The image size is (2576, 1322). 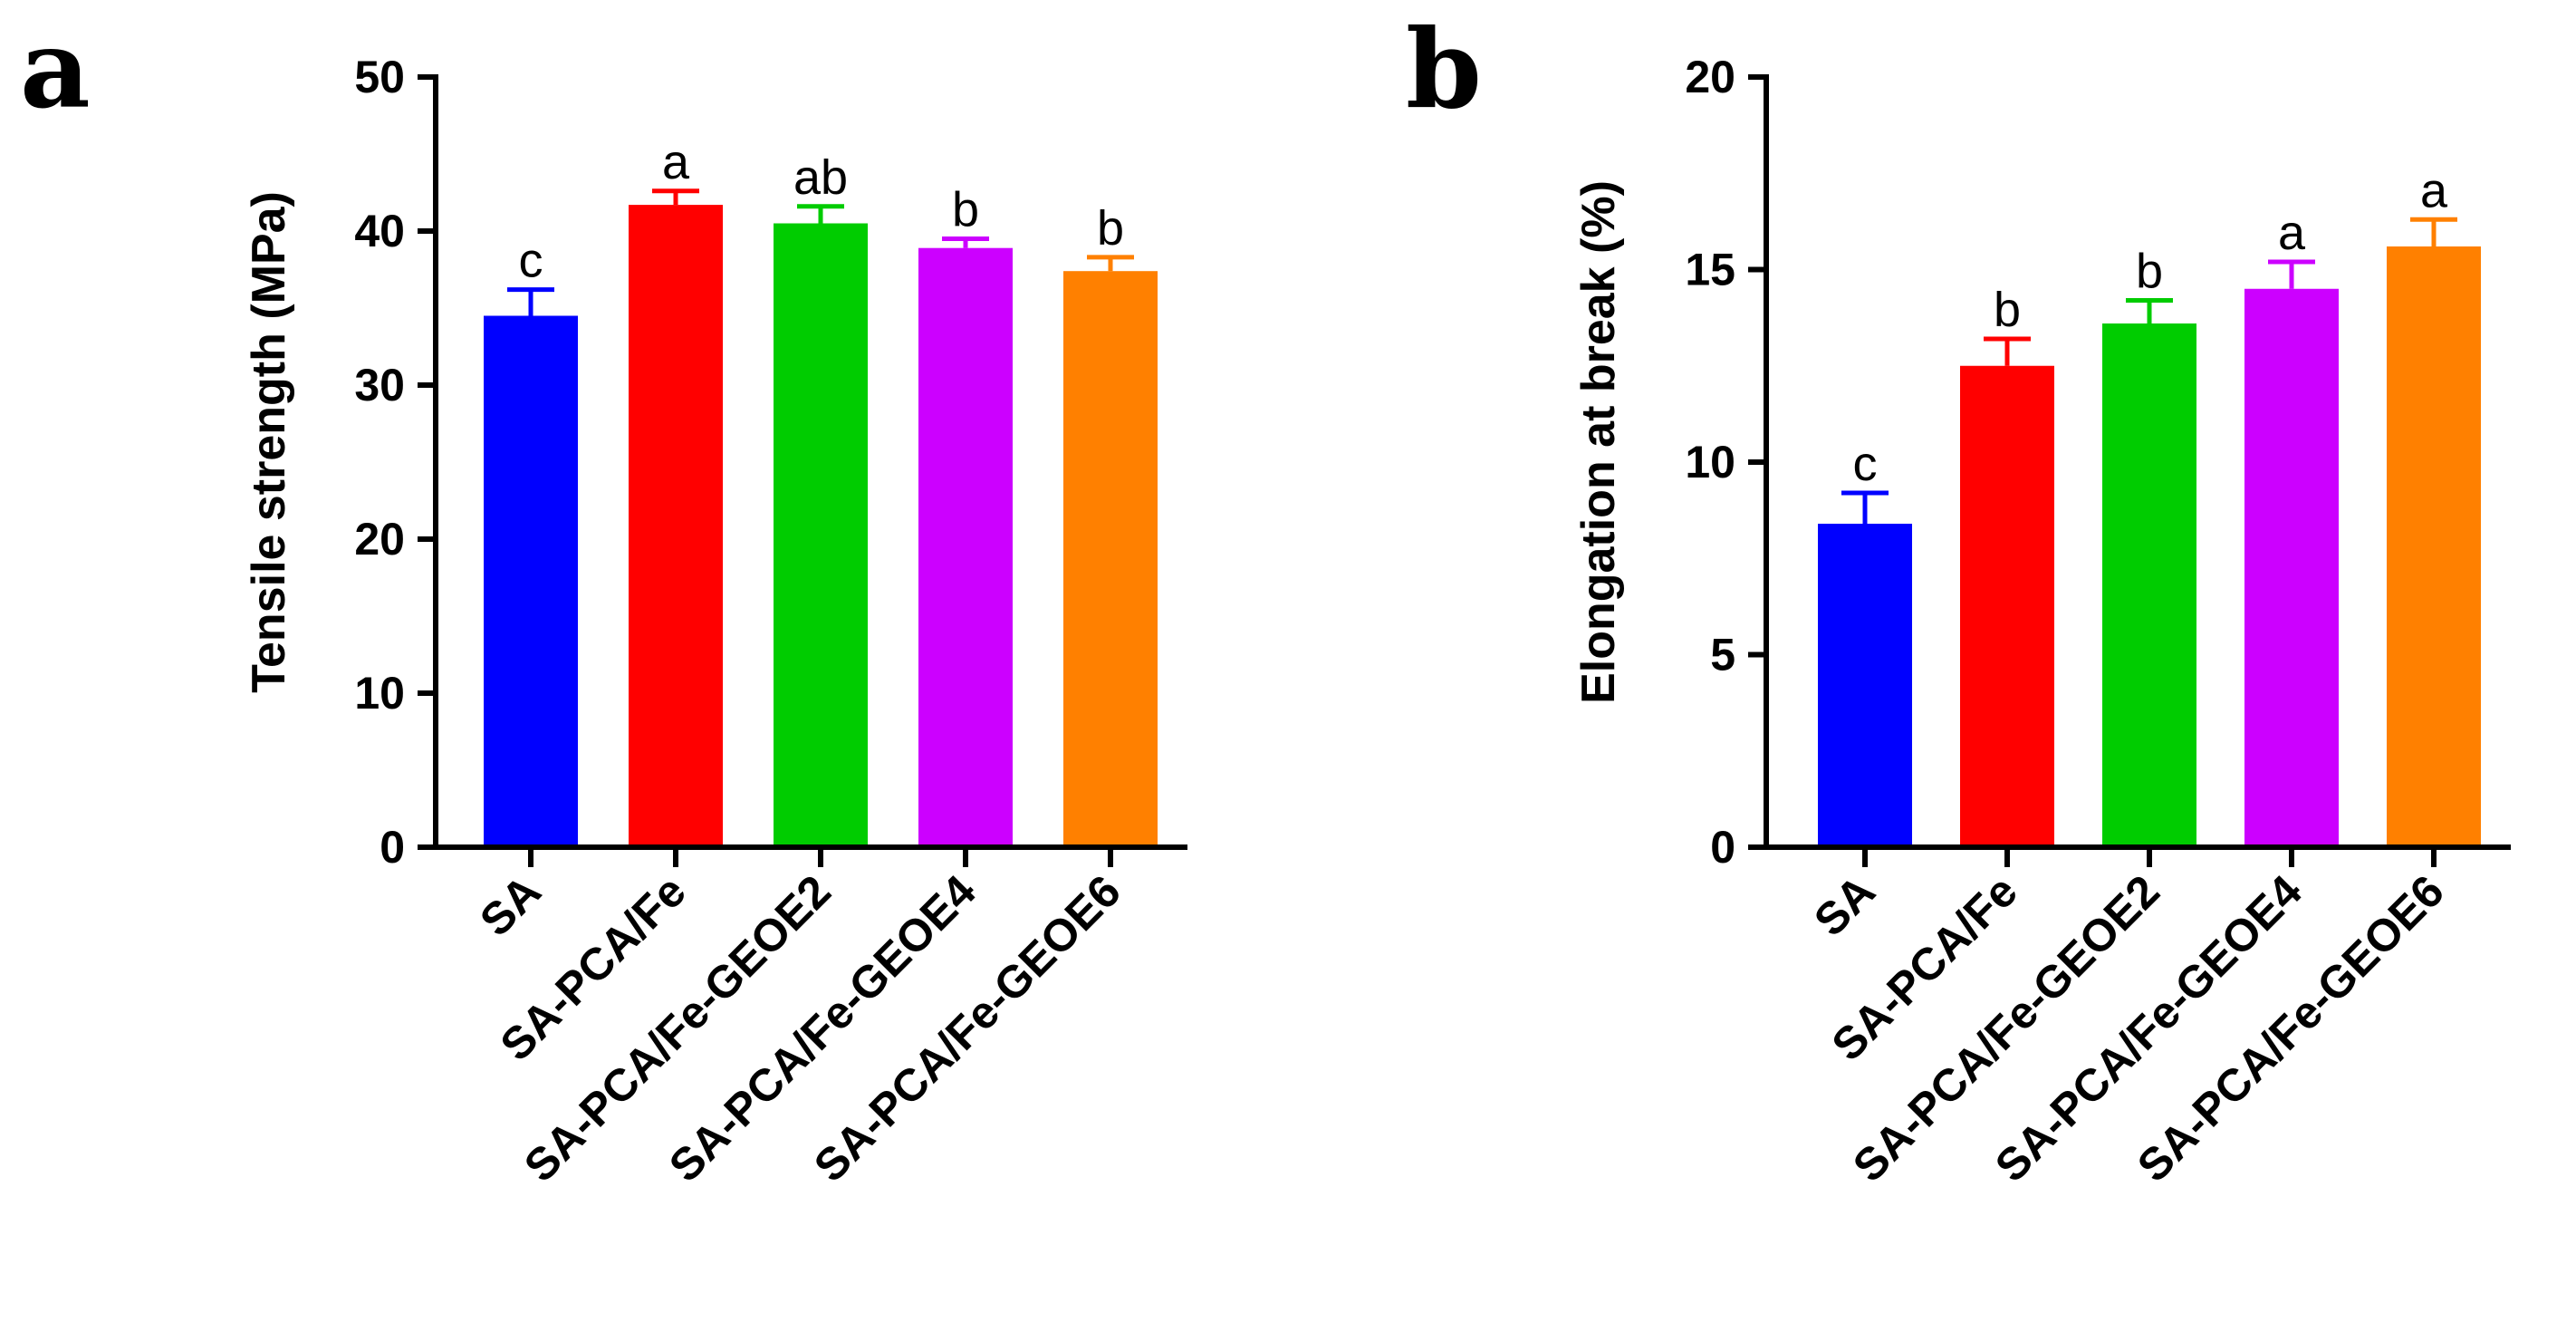 What do you see at coordinates (379, 539) in the screenshot?
I see `y-tick-label-3: 20` at bounding box center [379, 539].